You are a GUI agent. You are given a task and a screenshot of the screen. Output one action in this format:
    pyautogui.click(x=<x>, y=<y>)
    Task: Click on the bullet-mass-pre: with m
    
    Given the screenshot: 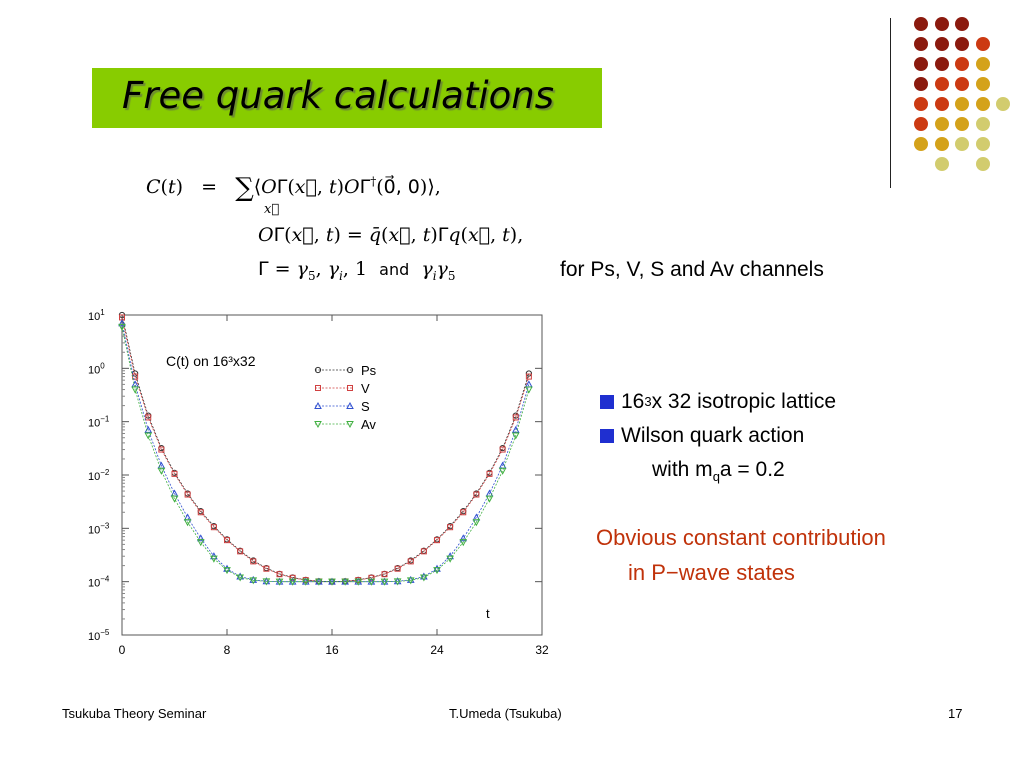 What is the action you would take?
    pyautogui.click(x=682, y=469)
    